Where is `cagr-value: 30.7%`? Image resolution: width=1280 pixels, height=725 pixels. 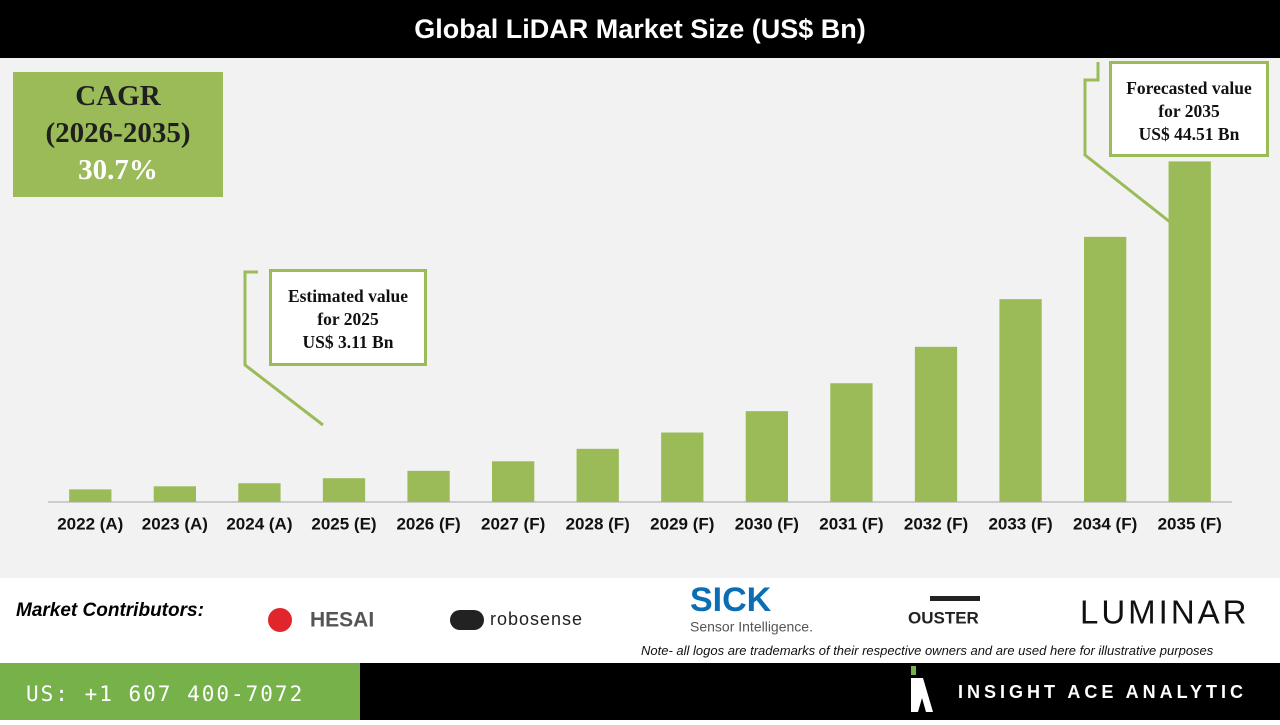 cagr-value: 30.7% is located at coordinates (118, 170).